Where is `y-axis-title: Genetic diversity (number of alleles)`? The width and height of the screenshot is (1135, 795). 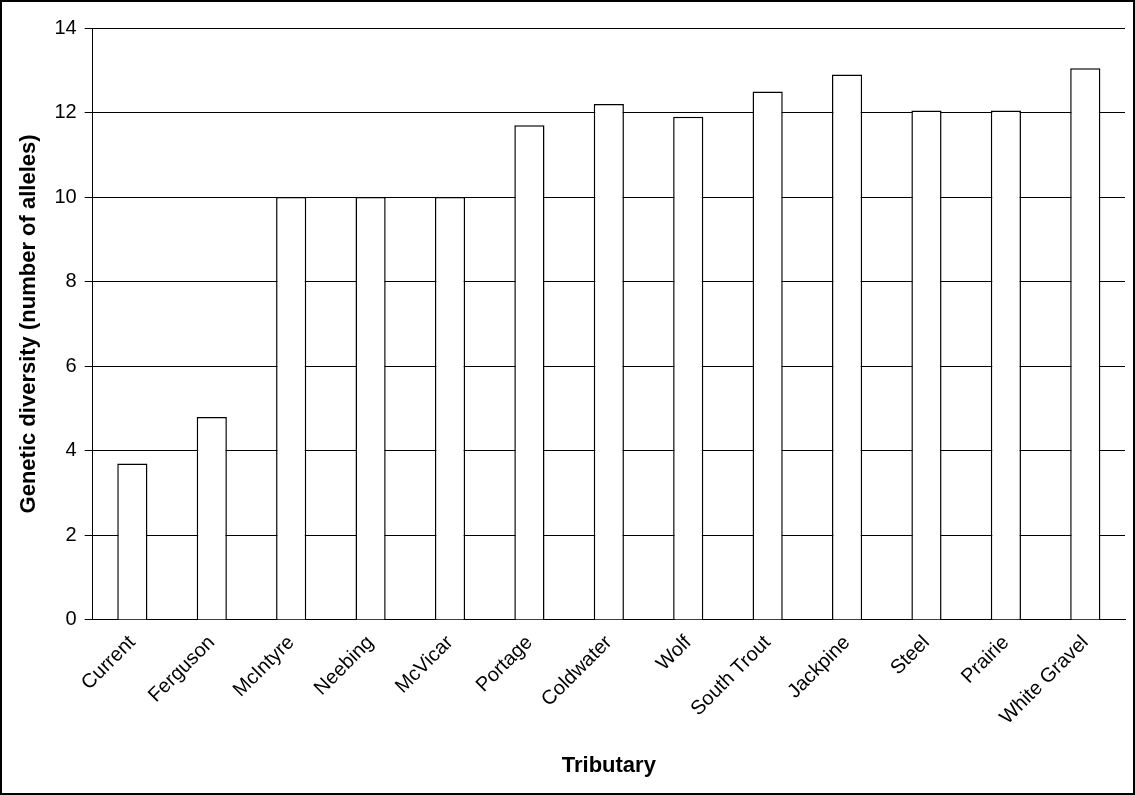
y-axis-title: Genetic diversity (number of alleles) is located at coordinates (28, 324).